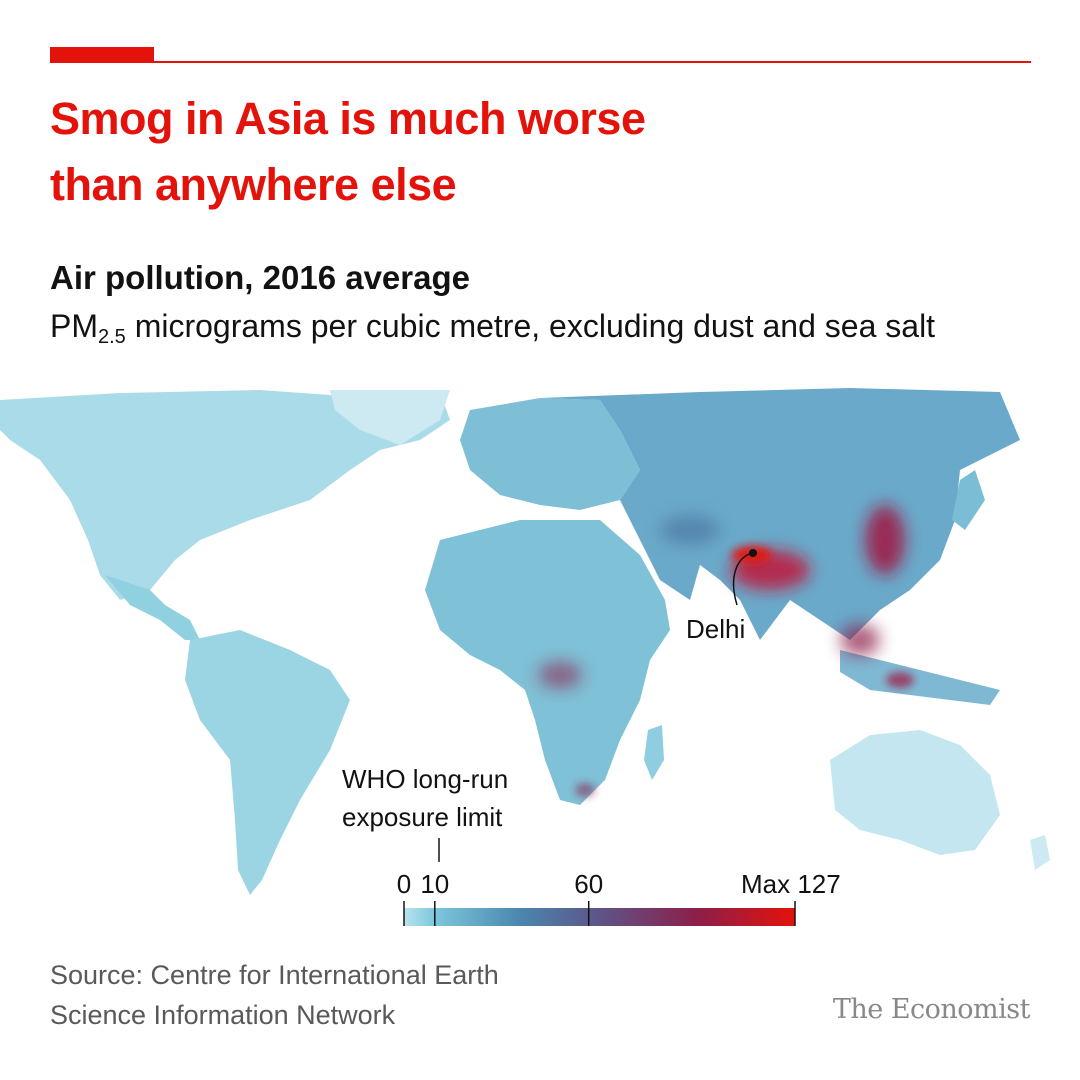 The image size is (1080, 1080). Describe the element at coordinates (585, 790) in the screenshot. I see `hotspot-south-africa` at that location.